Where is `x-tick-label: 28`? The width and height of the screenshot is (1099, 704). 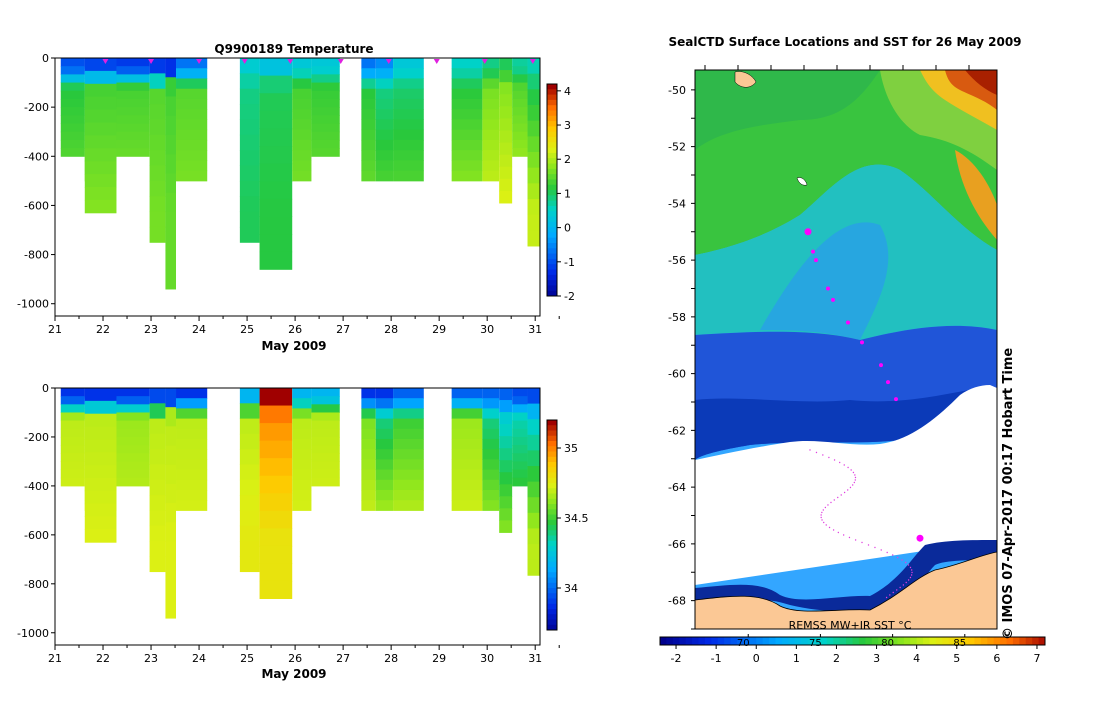 x-tick-label: 28 is located at coordinates (391, 658).